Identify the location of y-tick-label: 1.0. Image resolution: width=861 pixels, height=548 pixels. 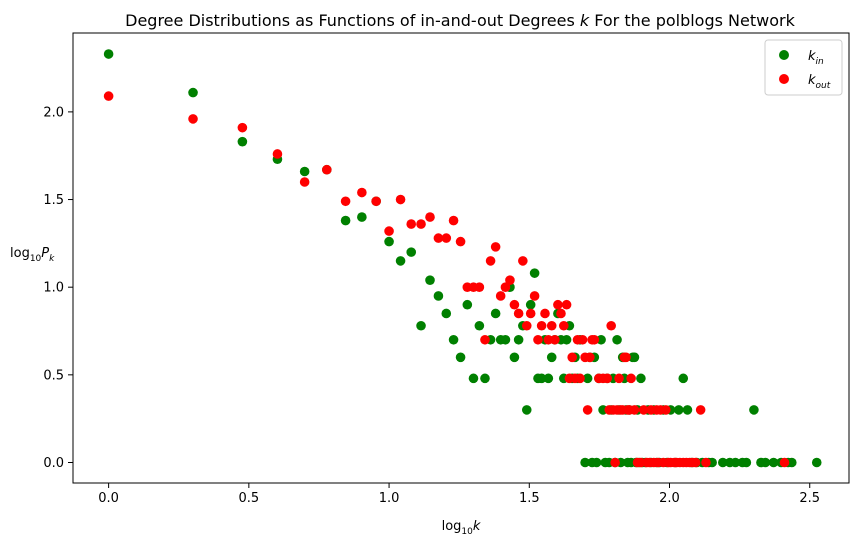
(53, 288).